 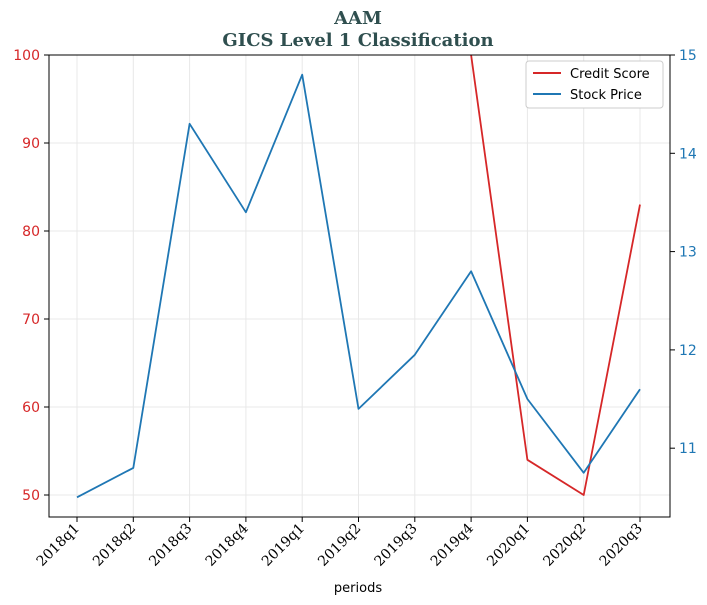 What do you see at coordinates (227, 544) in the screenshot?
I see `x-tick-label: 2018q4` at bounding box center [227, 544].